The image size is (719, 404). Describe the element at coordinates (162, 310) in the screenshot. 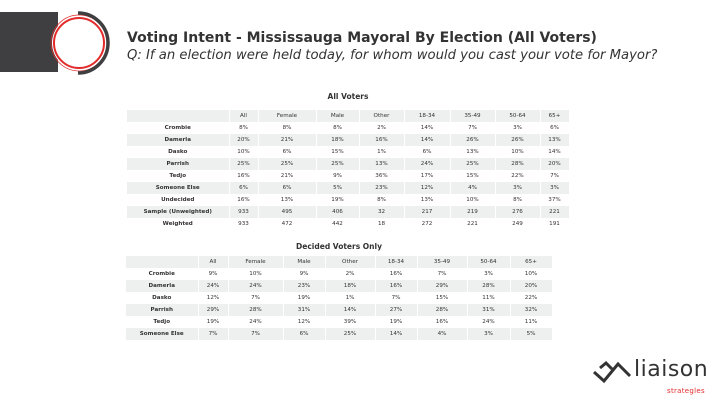

I see `row-label: Parrish` at that location.